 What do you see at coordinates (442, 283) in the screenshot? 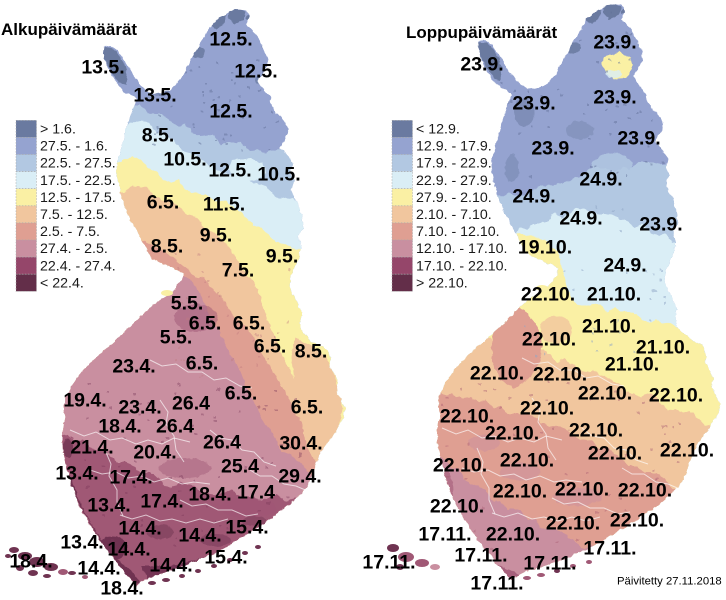
I see `svg-text: > 22.10.` at bounding box center [442, 283].